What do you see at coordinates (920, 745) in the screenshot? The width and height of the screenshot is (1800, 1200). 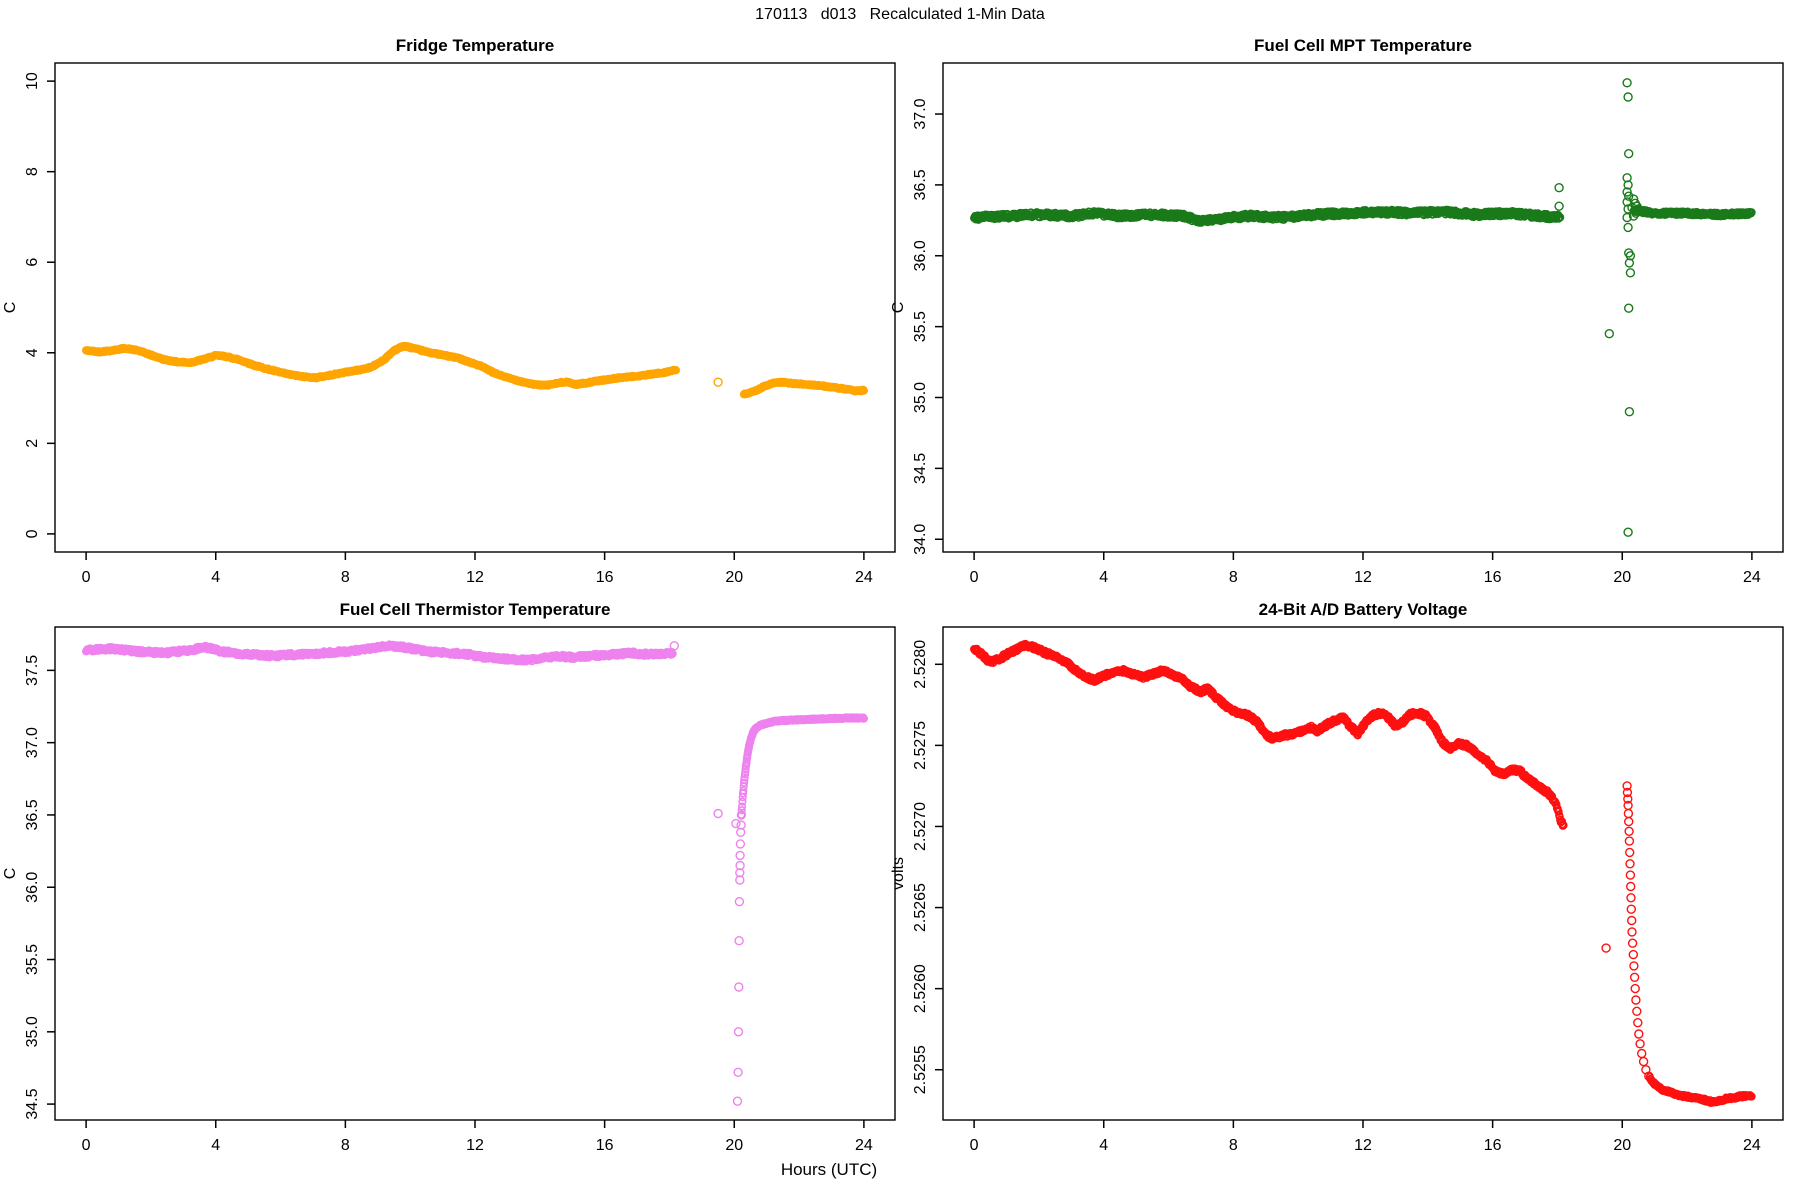 I see `y-tick-label: 2.5275` at bounding box center [920, 745].